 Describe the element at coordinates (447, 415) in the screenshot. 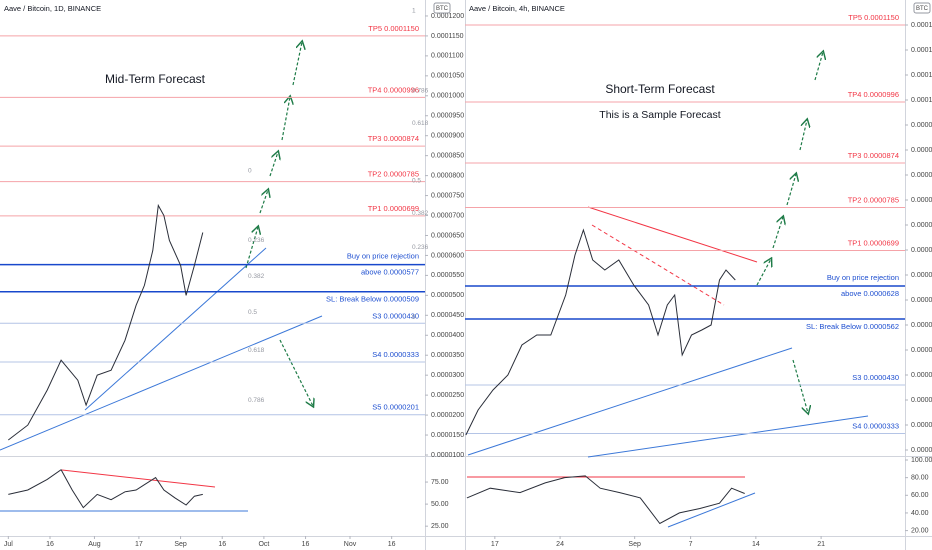

I see `y-tick-label: 0.0000200` at that location.